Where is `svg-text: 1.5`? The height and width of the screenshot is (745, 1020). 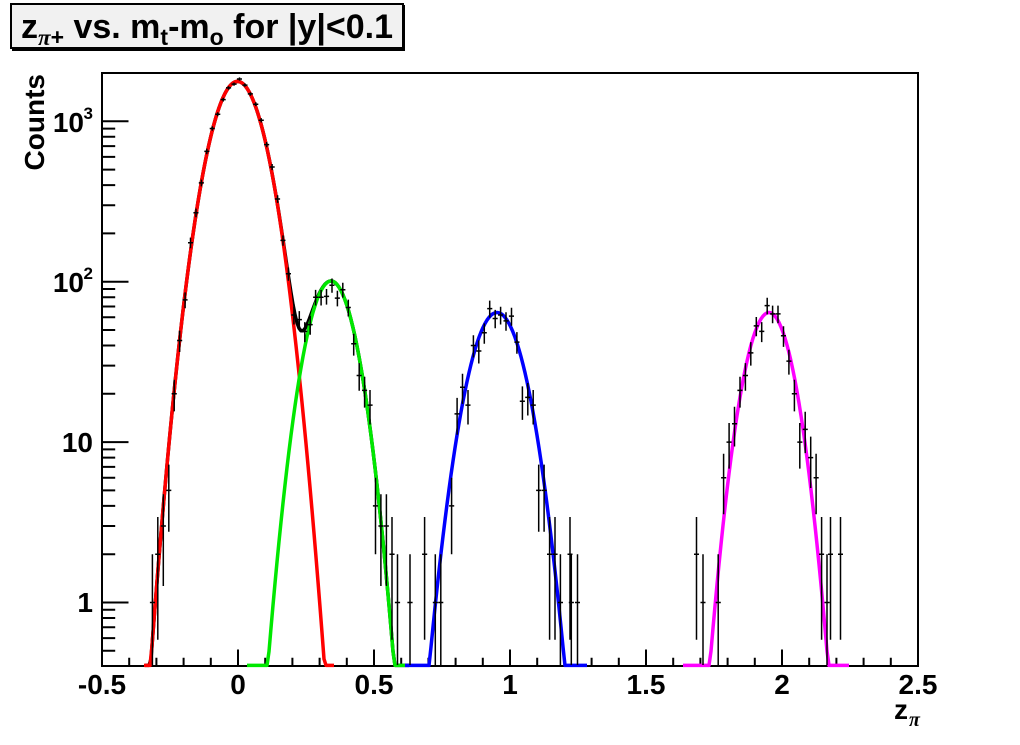 svg-text: 1.5 is located at coordinates (646, 684).